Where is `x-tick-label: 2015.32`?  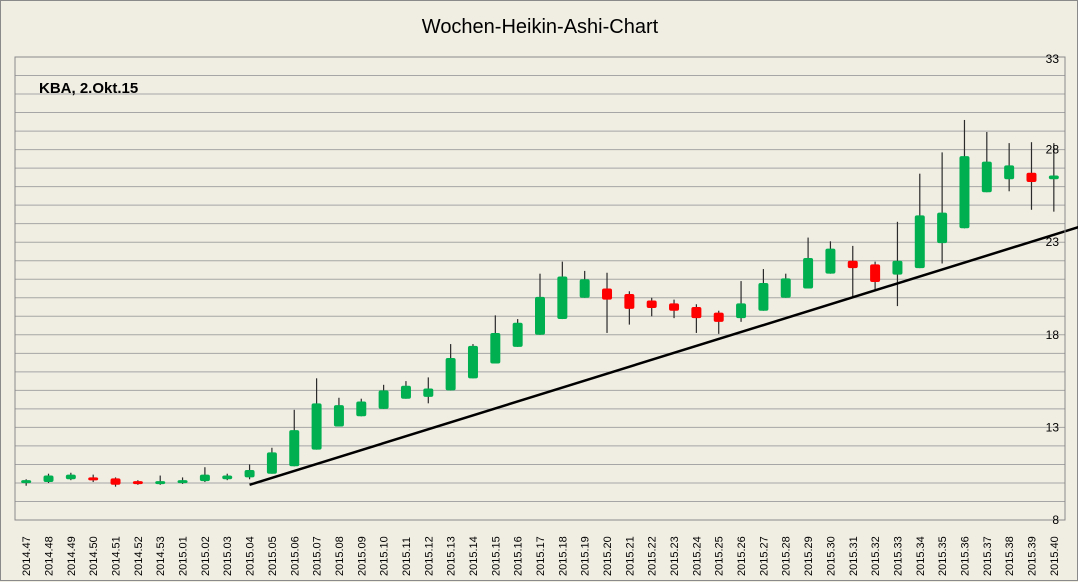 x-tick-label: 2015.32 is located at coordinates (876, 556).